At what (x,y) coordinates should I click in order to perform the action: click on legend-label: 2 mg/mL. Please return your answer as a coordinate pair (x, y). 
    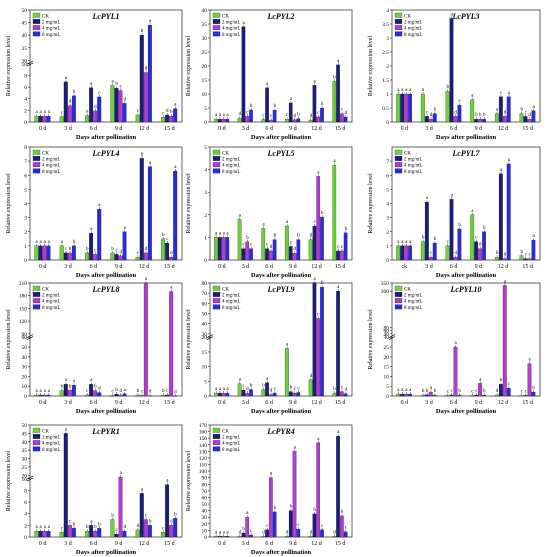
    Looking at the image, I should click on (51, 438).